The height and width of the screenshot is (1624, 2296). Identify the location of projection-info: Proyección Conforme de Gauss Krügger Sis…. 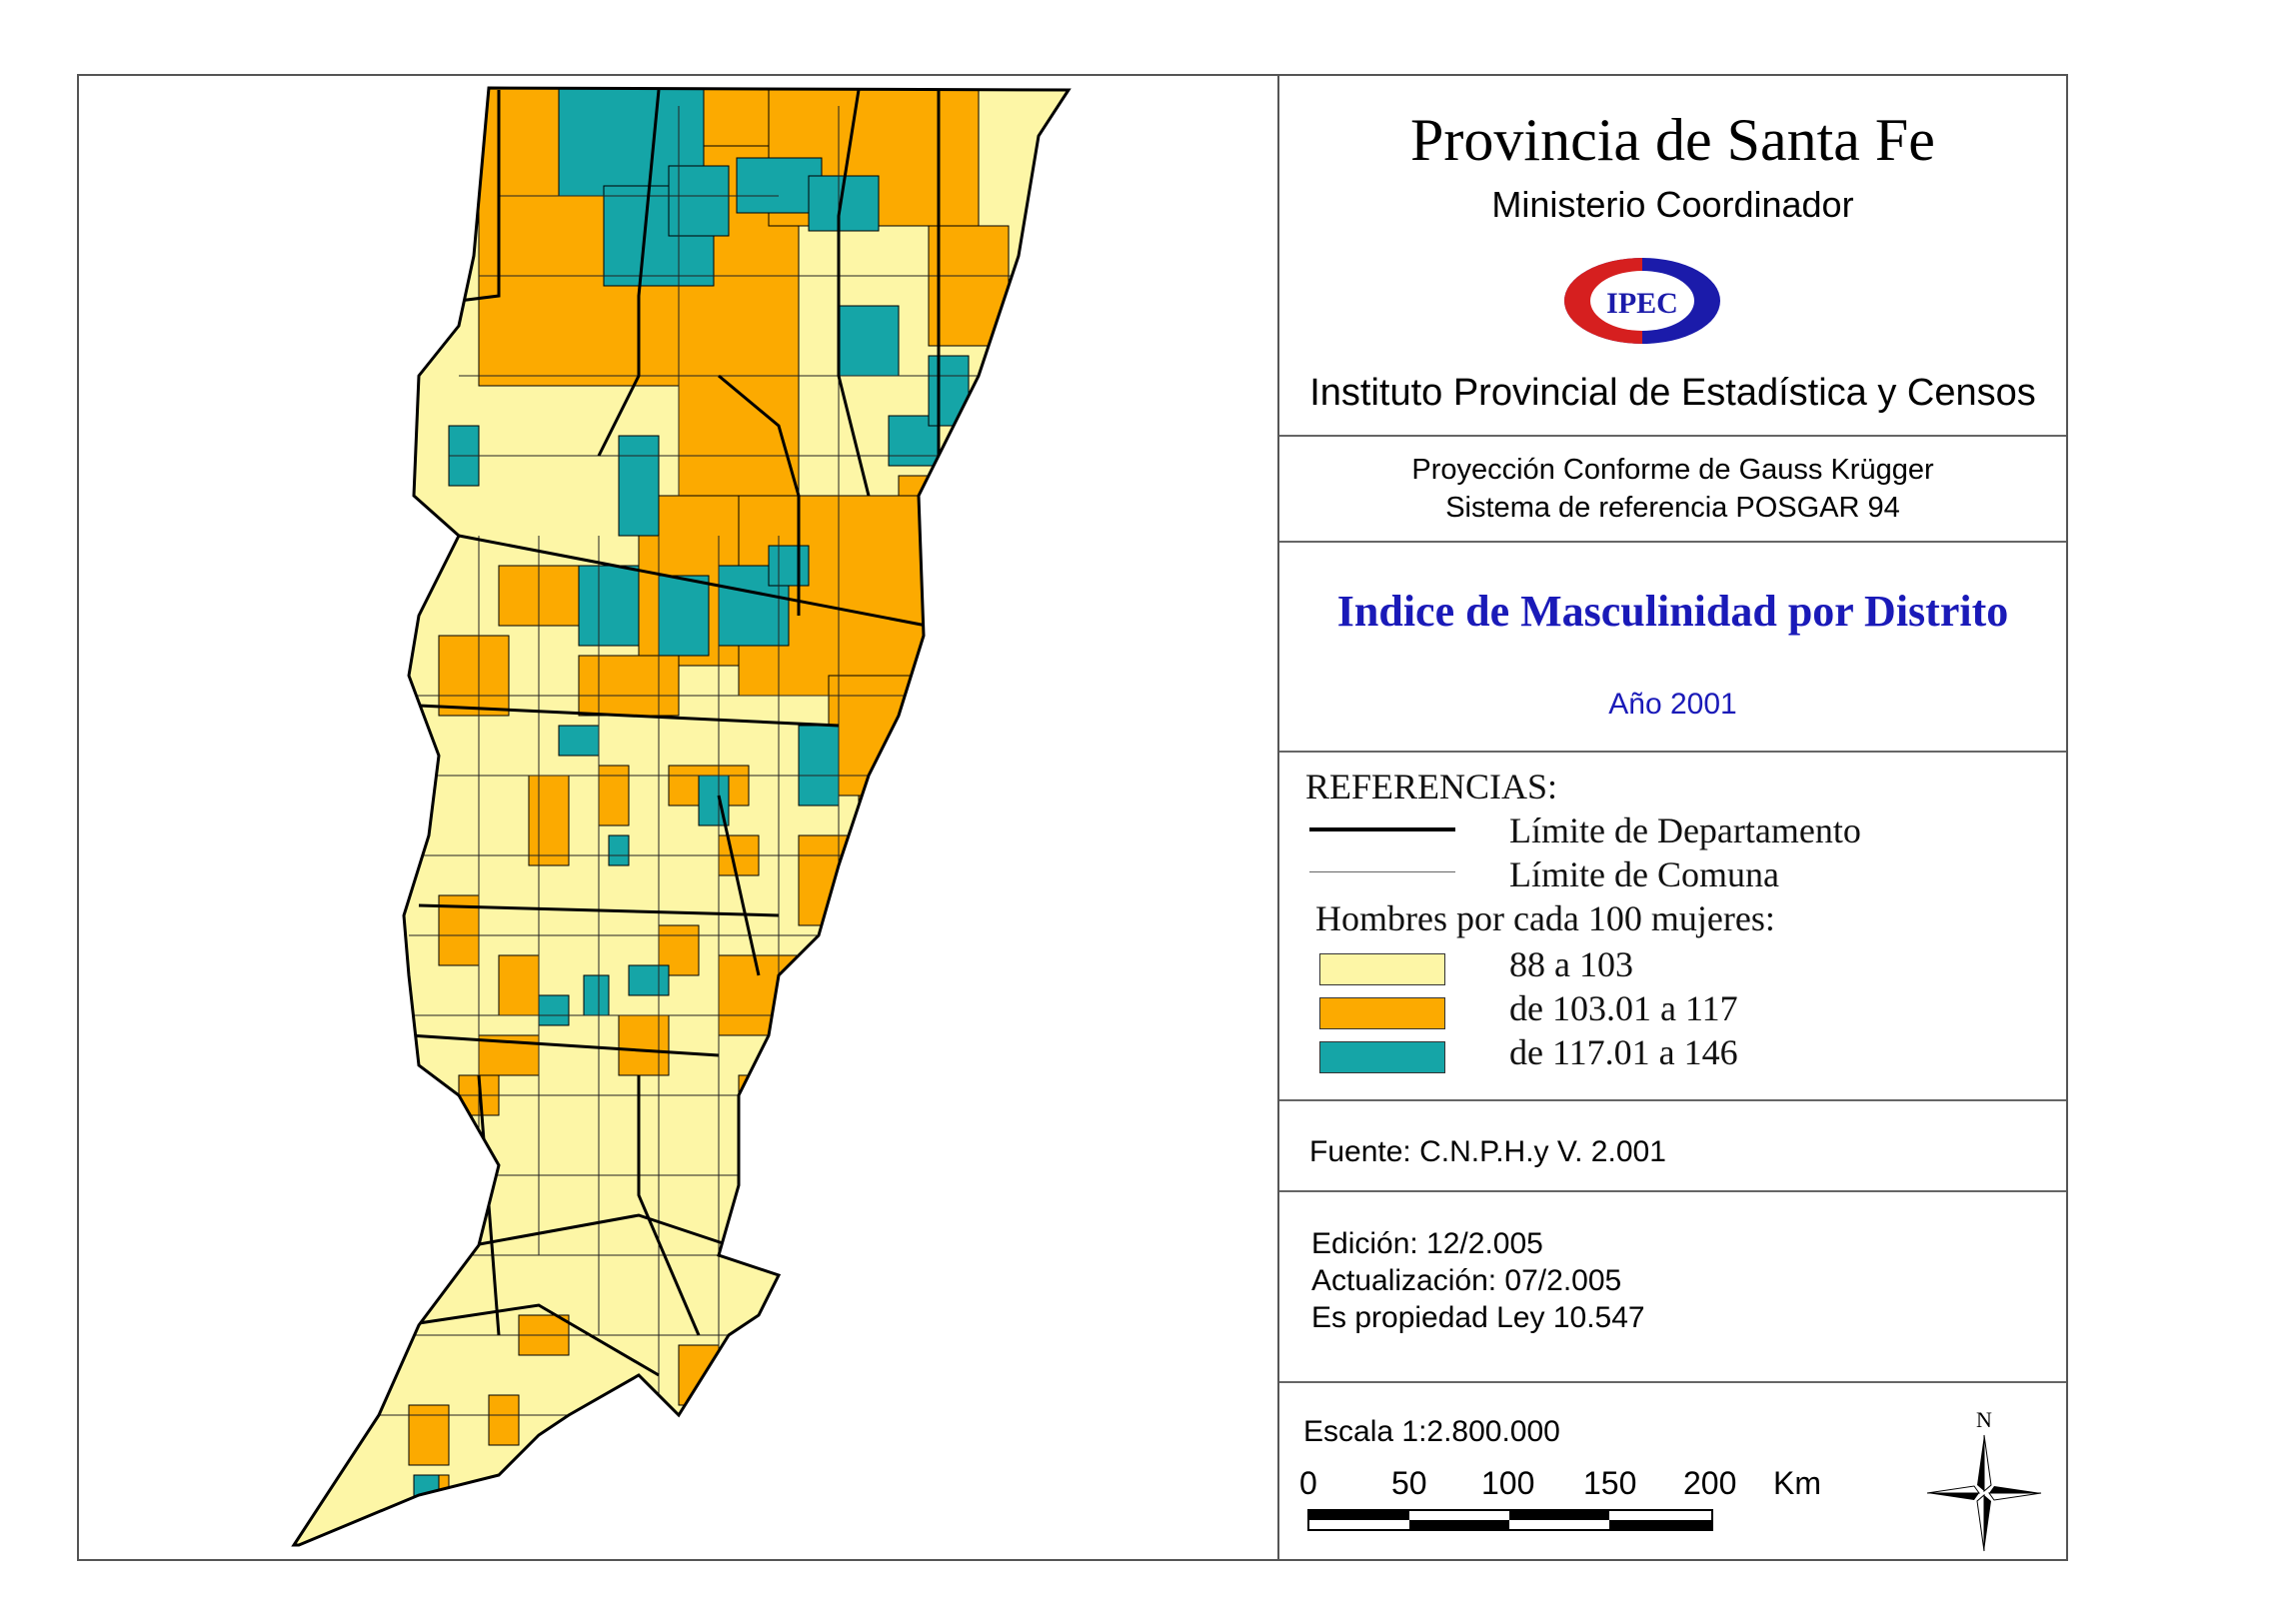
(1673, 489).